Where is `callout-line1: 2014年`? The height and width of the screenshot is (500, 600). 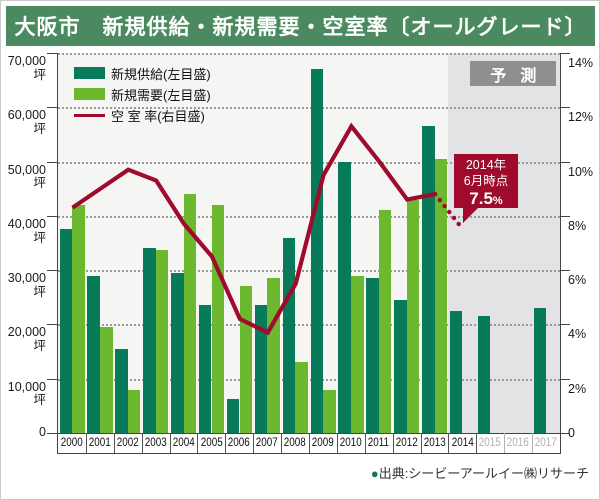 callout-line1: 2014年 is located at coordinates (486, 165).